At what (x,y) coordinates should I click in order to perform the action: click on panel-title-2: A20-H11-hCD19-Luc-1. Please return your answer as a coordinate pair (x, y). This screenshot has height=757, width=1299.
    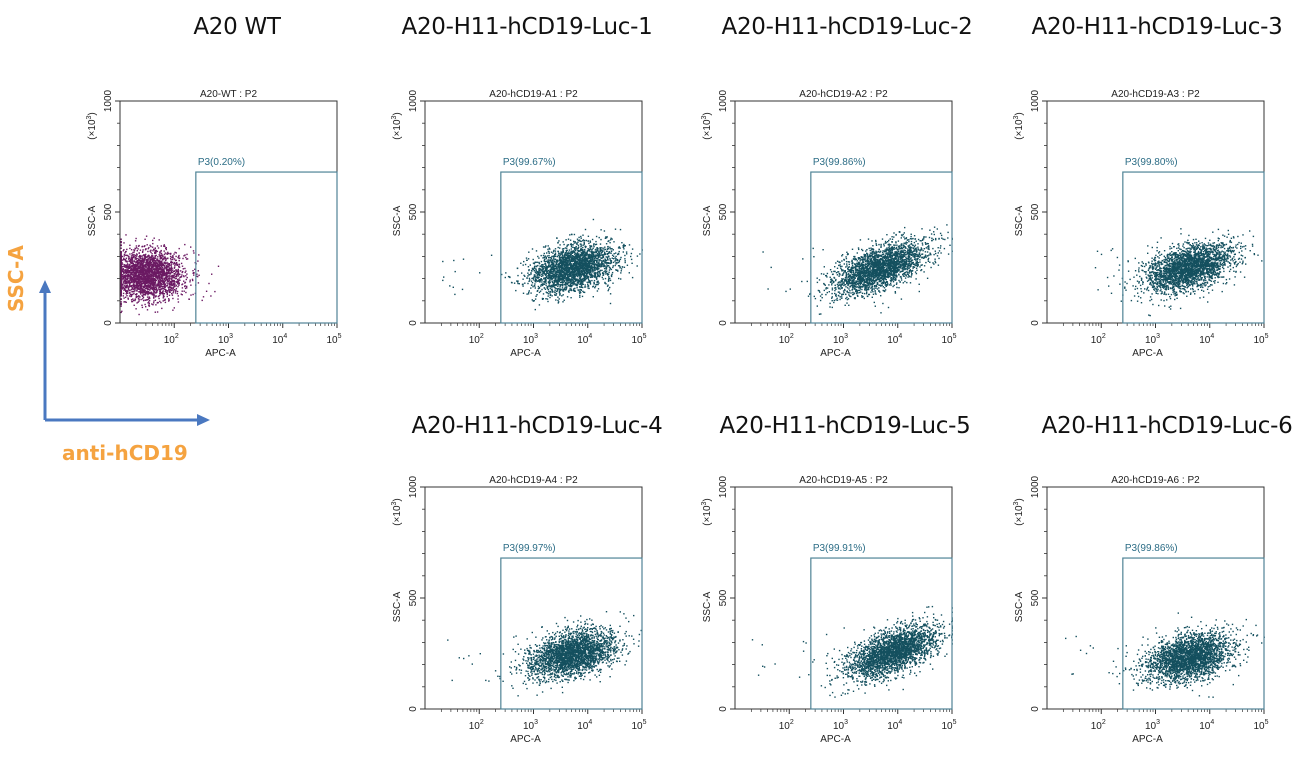
    Looking at the image, I should click on (527, 27).